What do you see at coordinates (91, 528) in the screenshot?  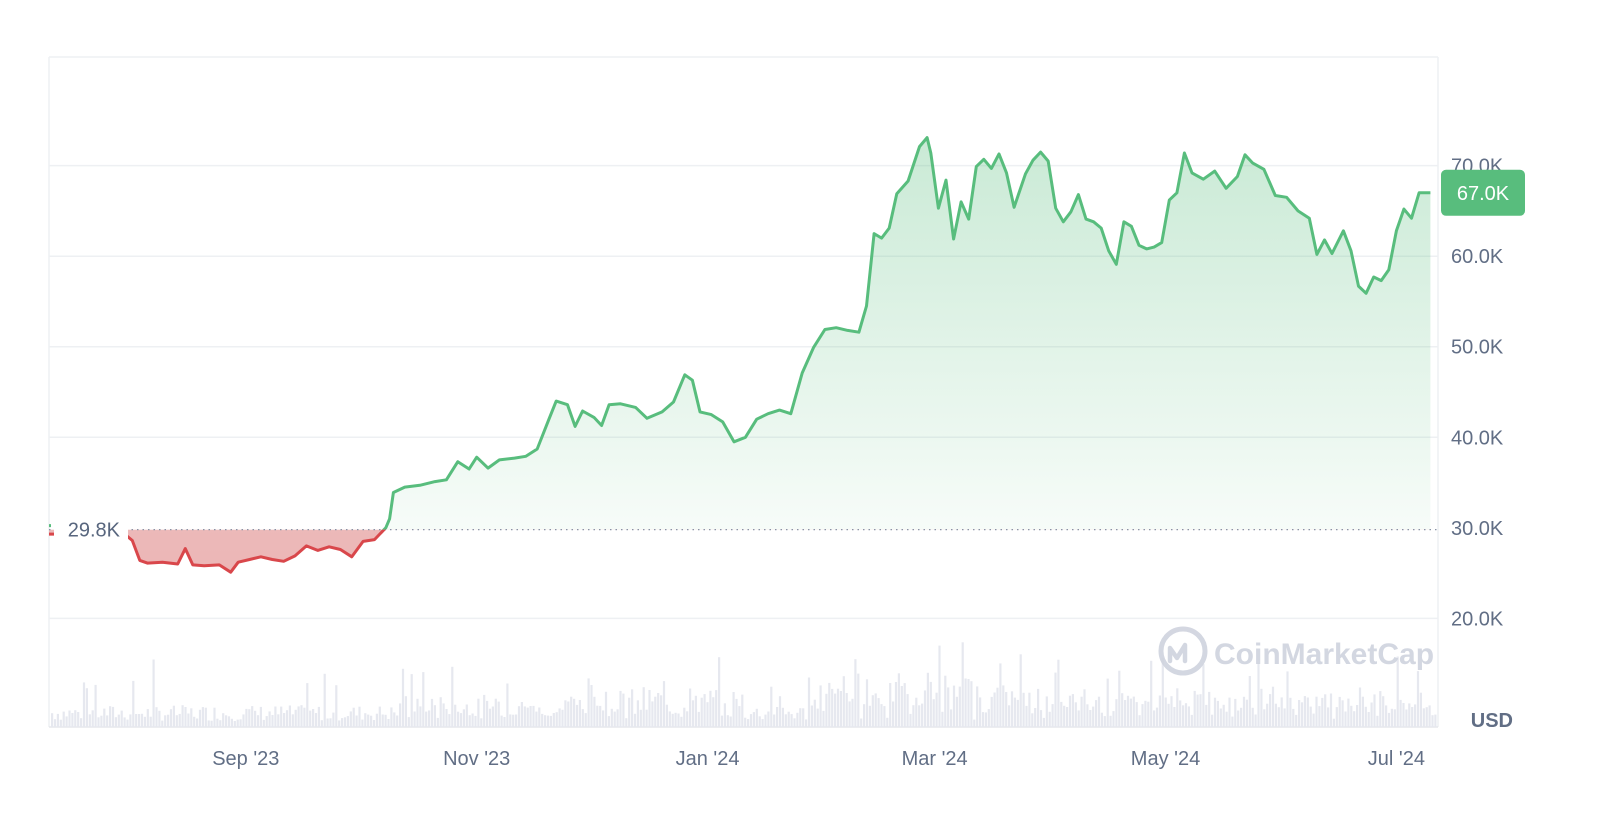 I see `baseline-label: 29.8K` at bounding box center [91, 528].